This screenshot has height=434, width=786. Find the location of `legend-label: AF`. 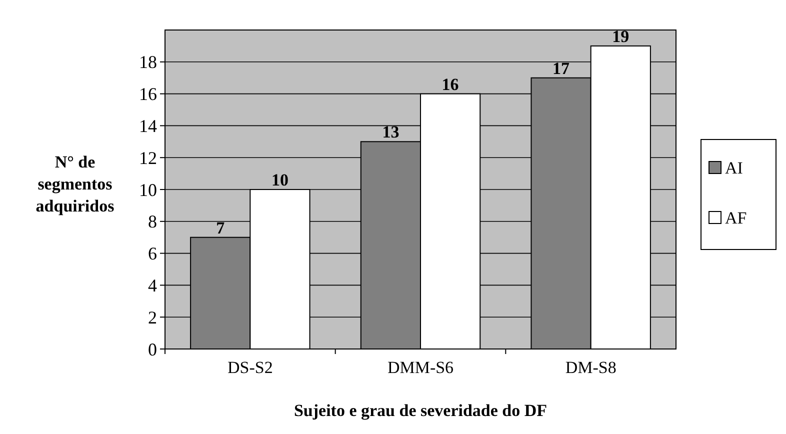

legend-label: AF is located at coordinates (736, 218).